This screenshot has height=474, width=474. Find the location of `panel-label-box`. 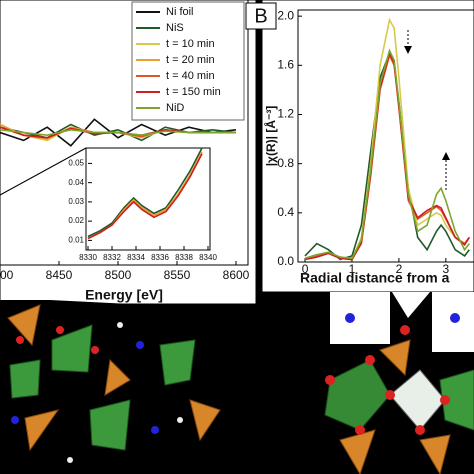

panel-label-box is located at coordinates (261, 16).